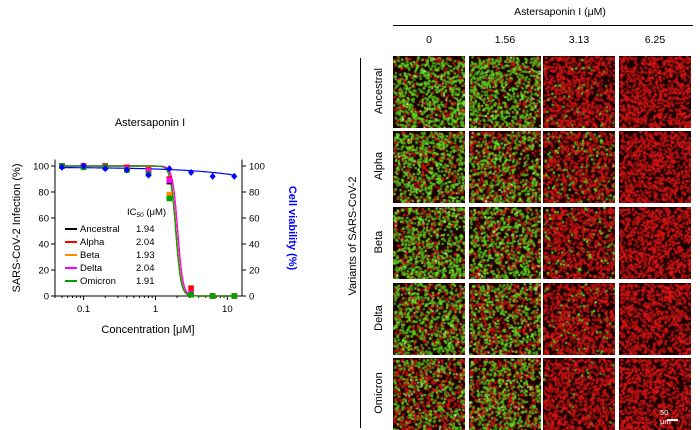  I want to click on y-axis-label-left: SARS-CoV-2 Infection (%), so click(17, 228).